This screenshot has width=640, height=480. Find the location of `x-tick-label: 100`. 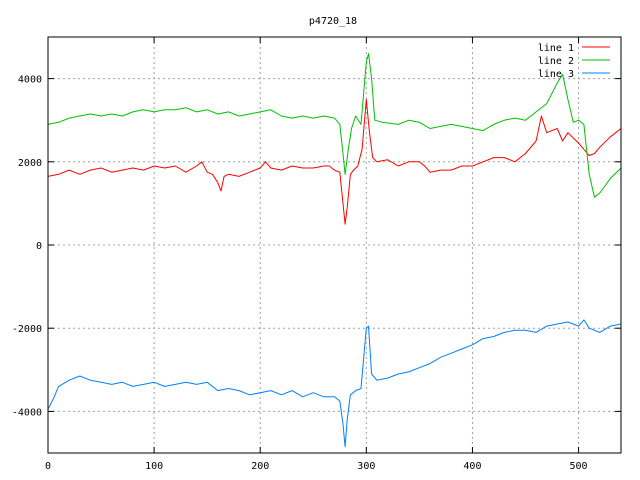

x-tick-label: 100 is located at coordinates (154, 466).